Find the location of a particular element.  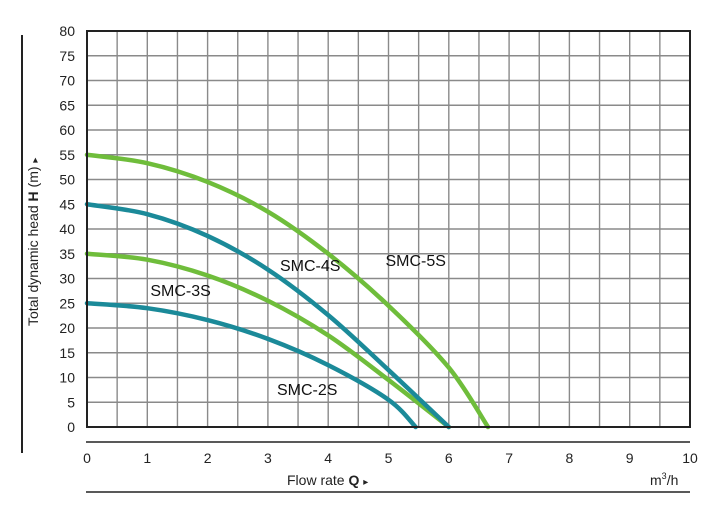

x-tick-label: 6 is located at coordinates (449, 458).